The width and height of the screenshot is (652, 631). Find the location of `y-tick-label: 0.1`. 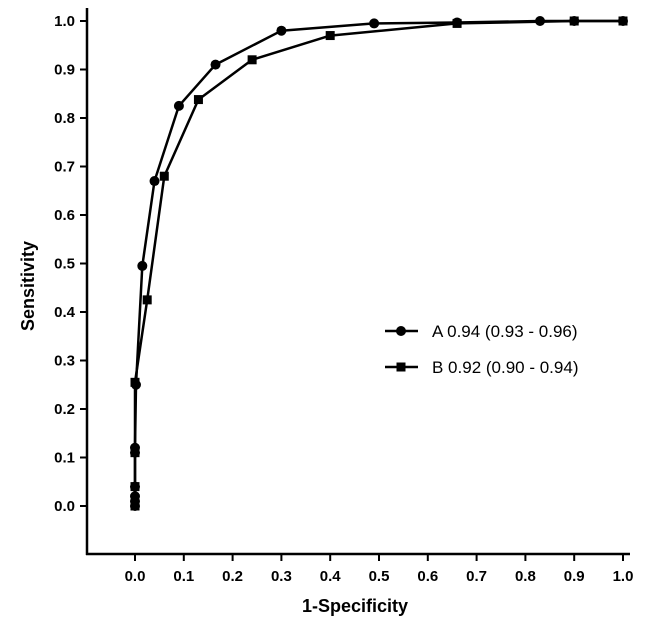

y-tick-label: 0.1 is located at coordinates (64, 458).